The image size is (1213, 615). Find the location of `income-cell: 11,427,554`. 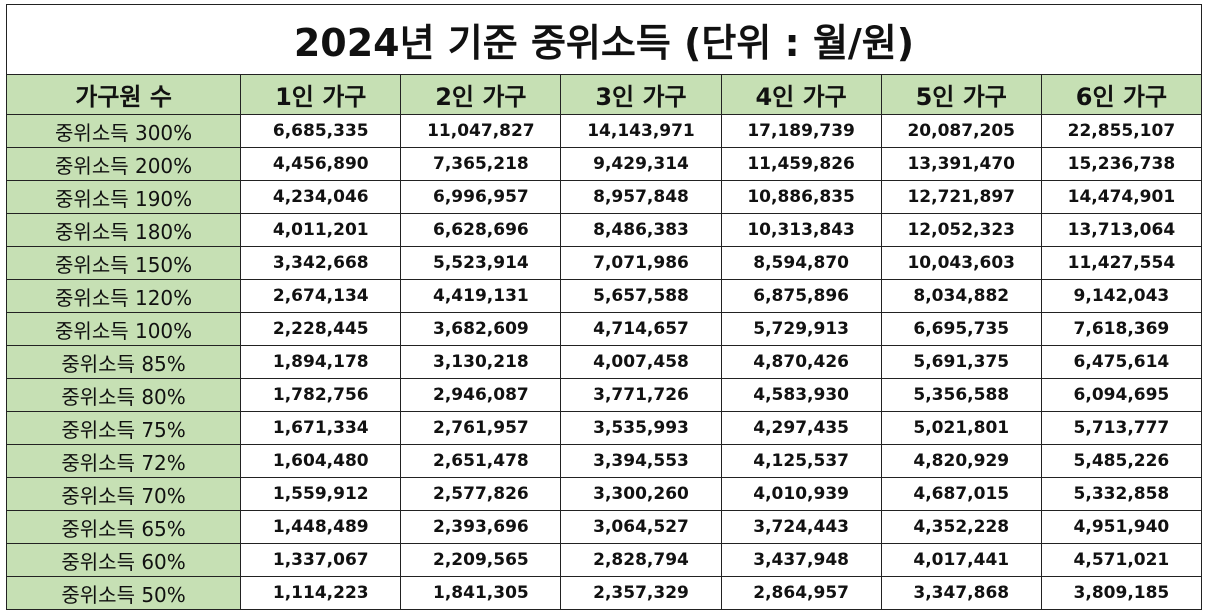

income-cell: 11,427,554 is located at coordinates (1121, 263).